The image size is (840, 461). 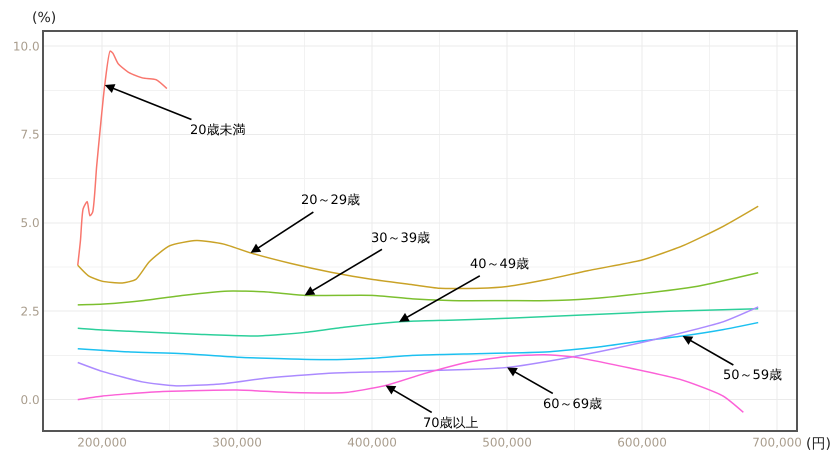 What do you see at coordinates (30, 135) in the screenshot?
I see `y-tick-label: 7.5` at bounding box center [30, 135].